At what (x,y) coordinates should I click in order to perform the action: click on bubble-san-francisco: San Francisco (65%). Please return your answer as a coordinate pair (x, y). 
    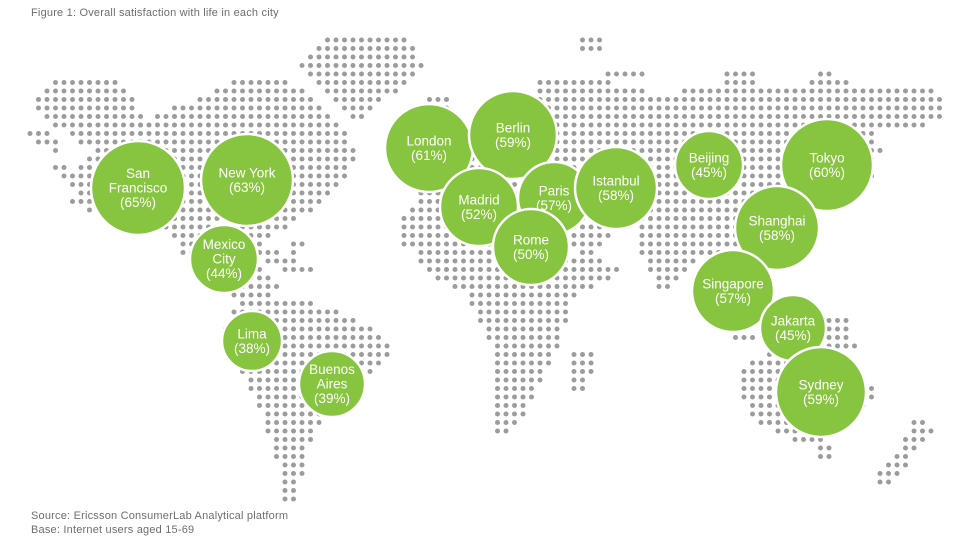
    Looking at the image, I should click on (138, 188).